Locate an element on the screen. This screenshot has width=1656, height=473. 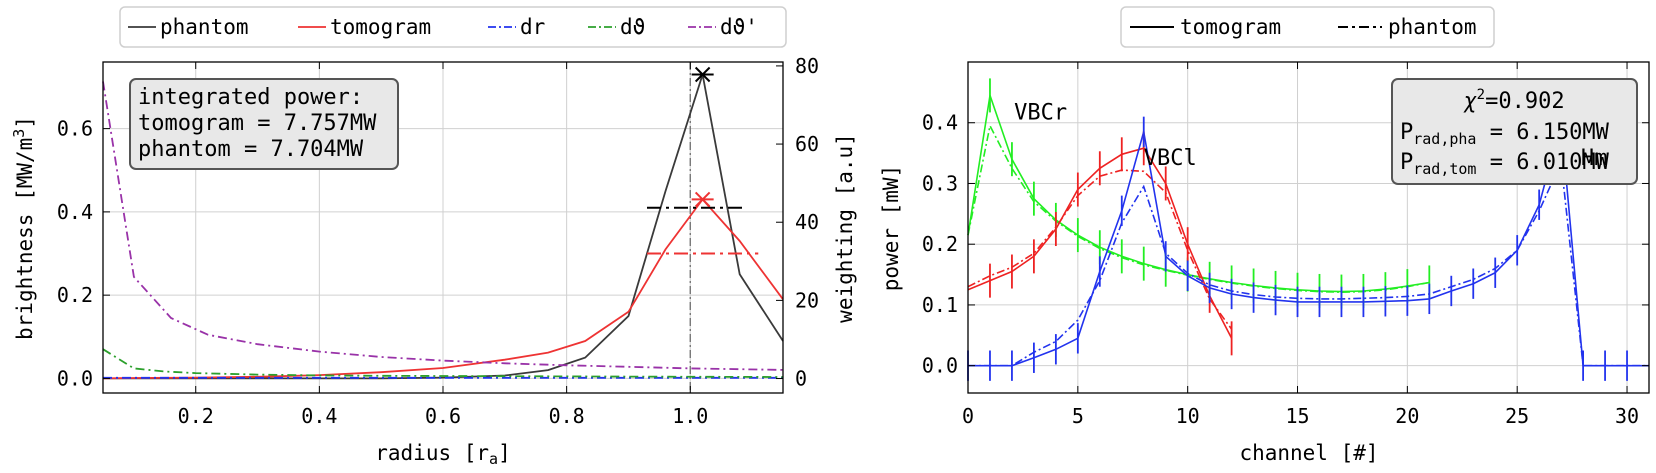
right-chart-y-tick-label: 0.4 is located at coordinates (940, 123).